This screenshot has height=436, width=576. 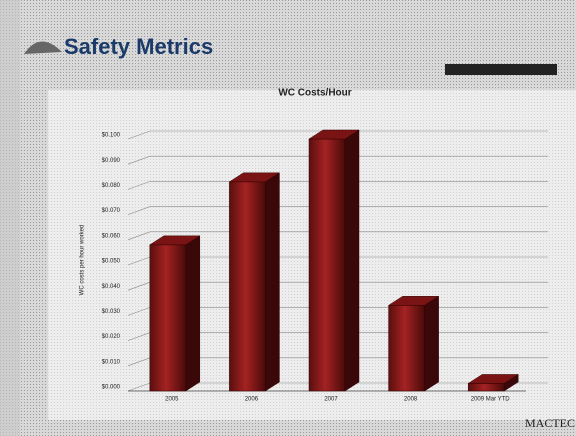 I want to click on y-tick-label: $0.070, so click(x=111, y=211).